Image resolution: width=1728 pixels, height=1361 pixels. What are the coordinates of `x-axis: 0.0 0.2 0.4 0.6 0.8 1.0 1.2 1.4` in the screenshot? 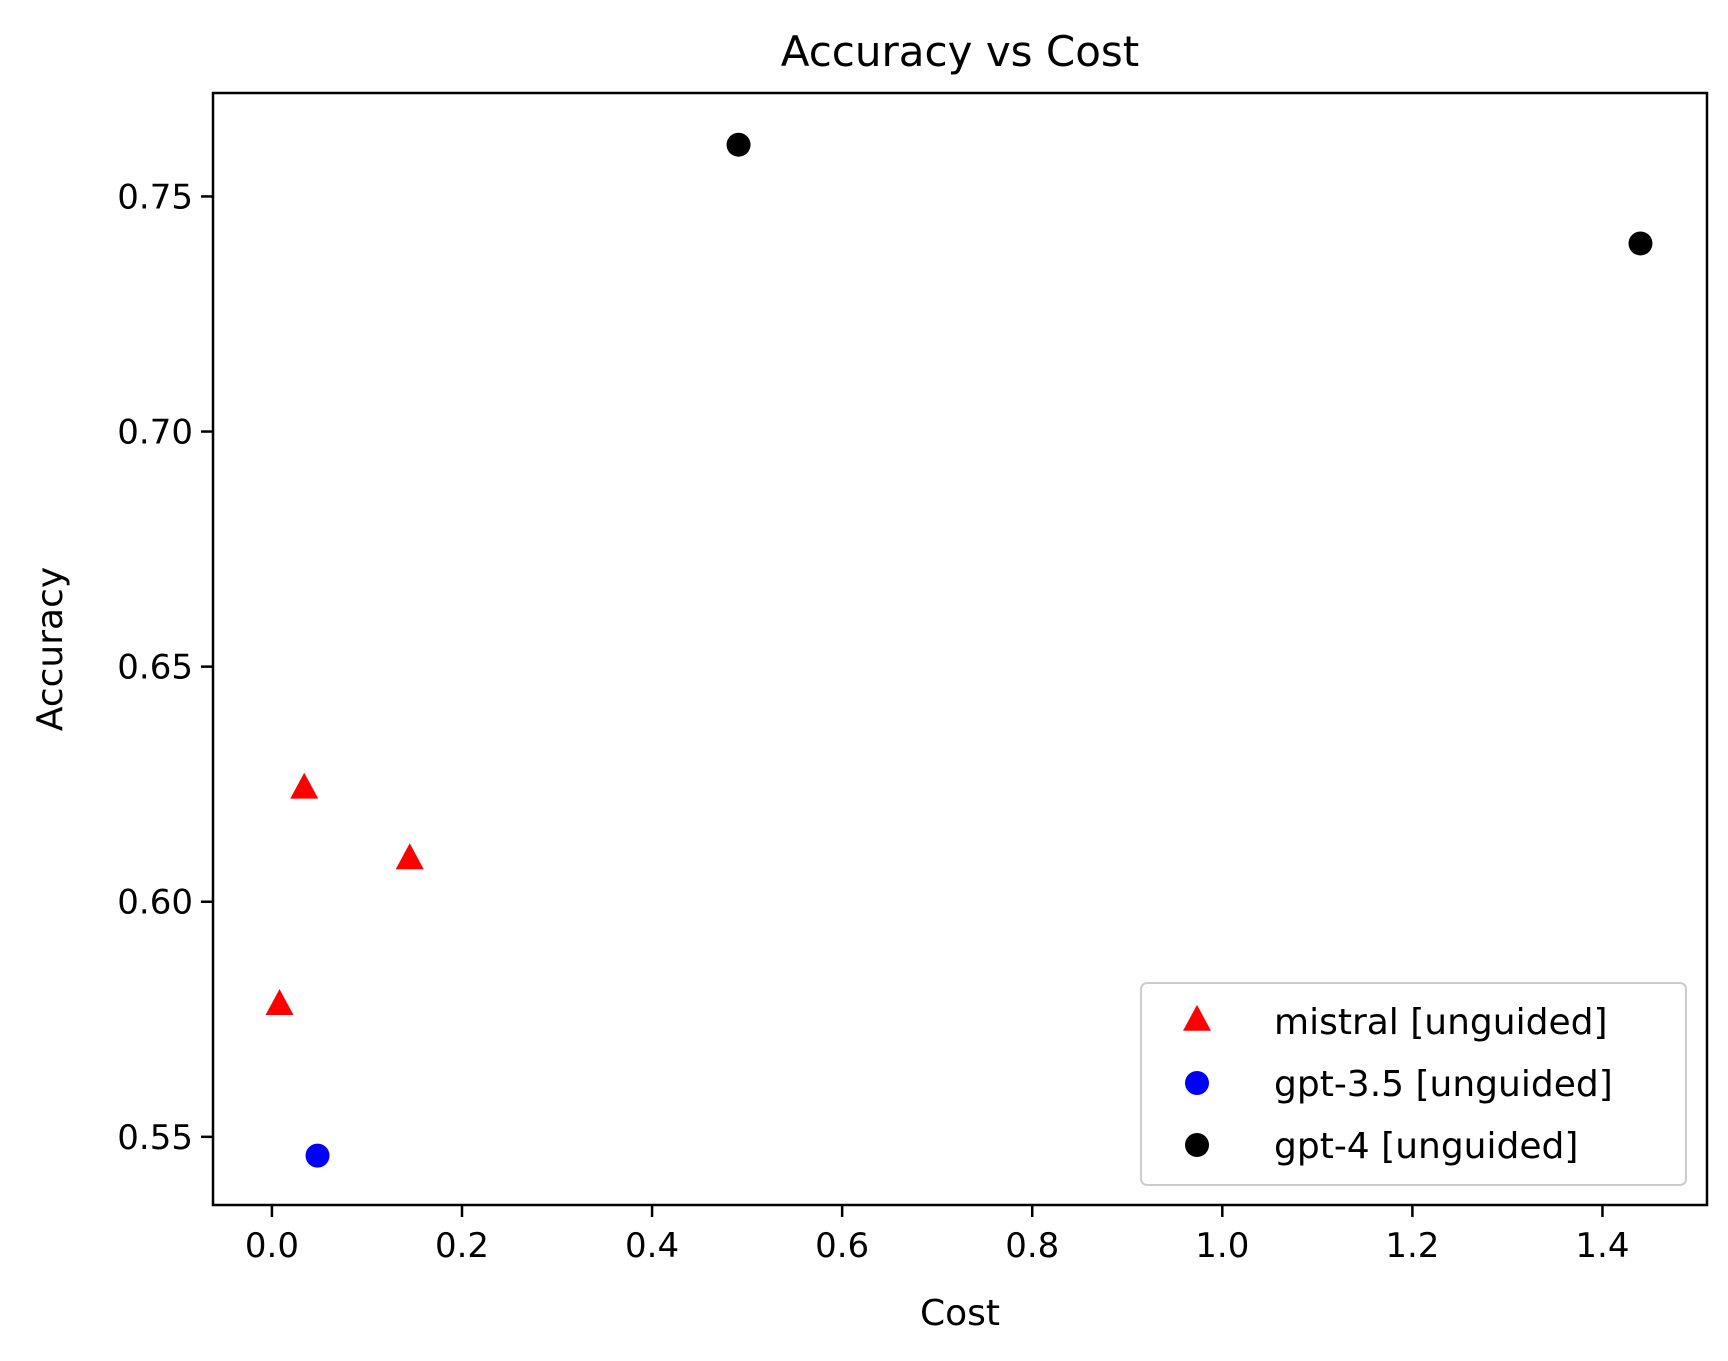 It's located at (937, 1235).